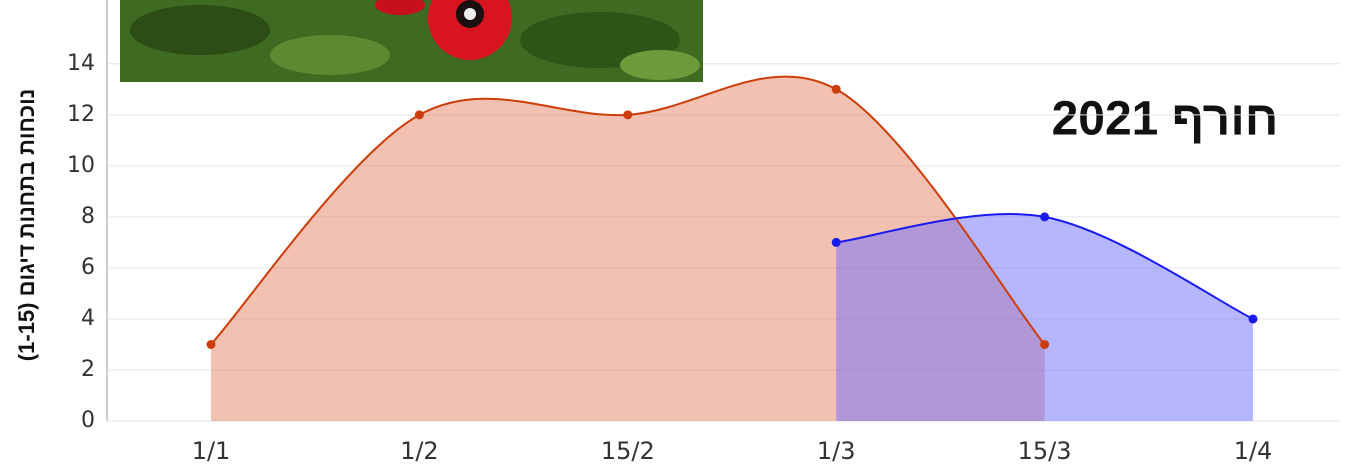 The width and height of the screenshot is (1348, 473). Describe the element at coordinates (628, 451) in the screenshot. I see `x-tick-label: 15/2` at that location.